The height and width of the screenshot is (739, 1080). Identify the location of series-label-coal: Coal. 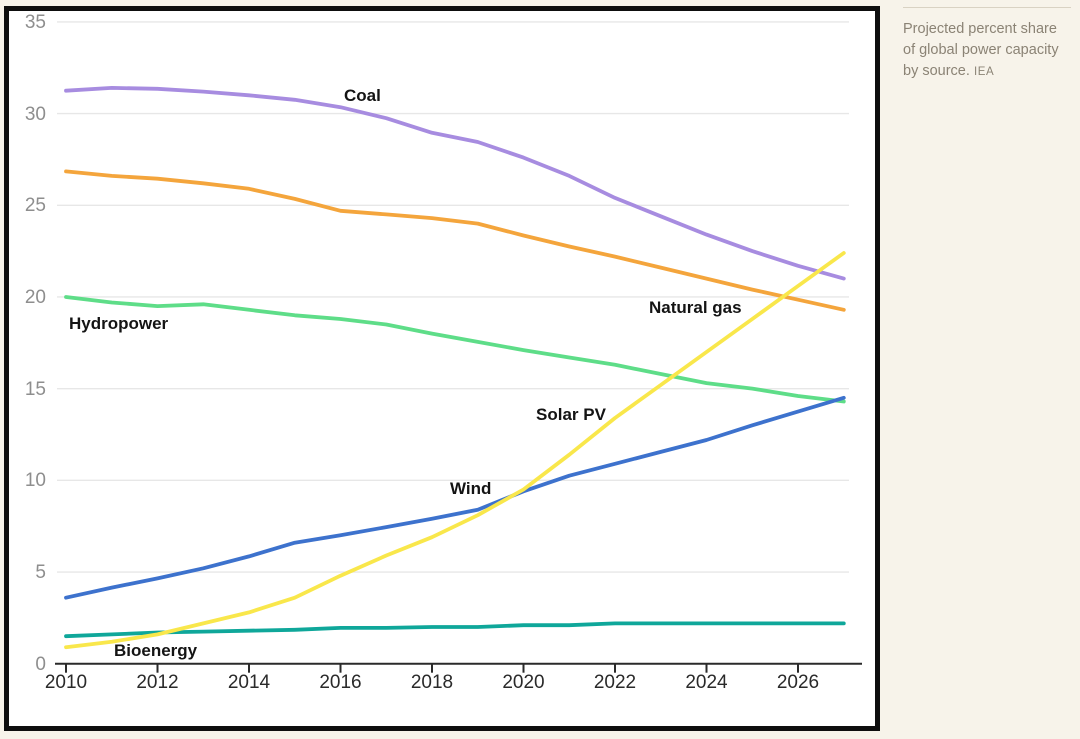
(362, 95).